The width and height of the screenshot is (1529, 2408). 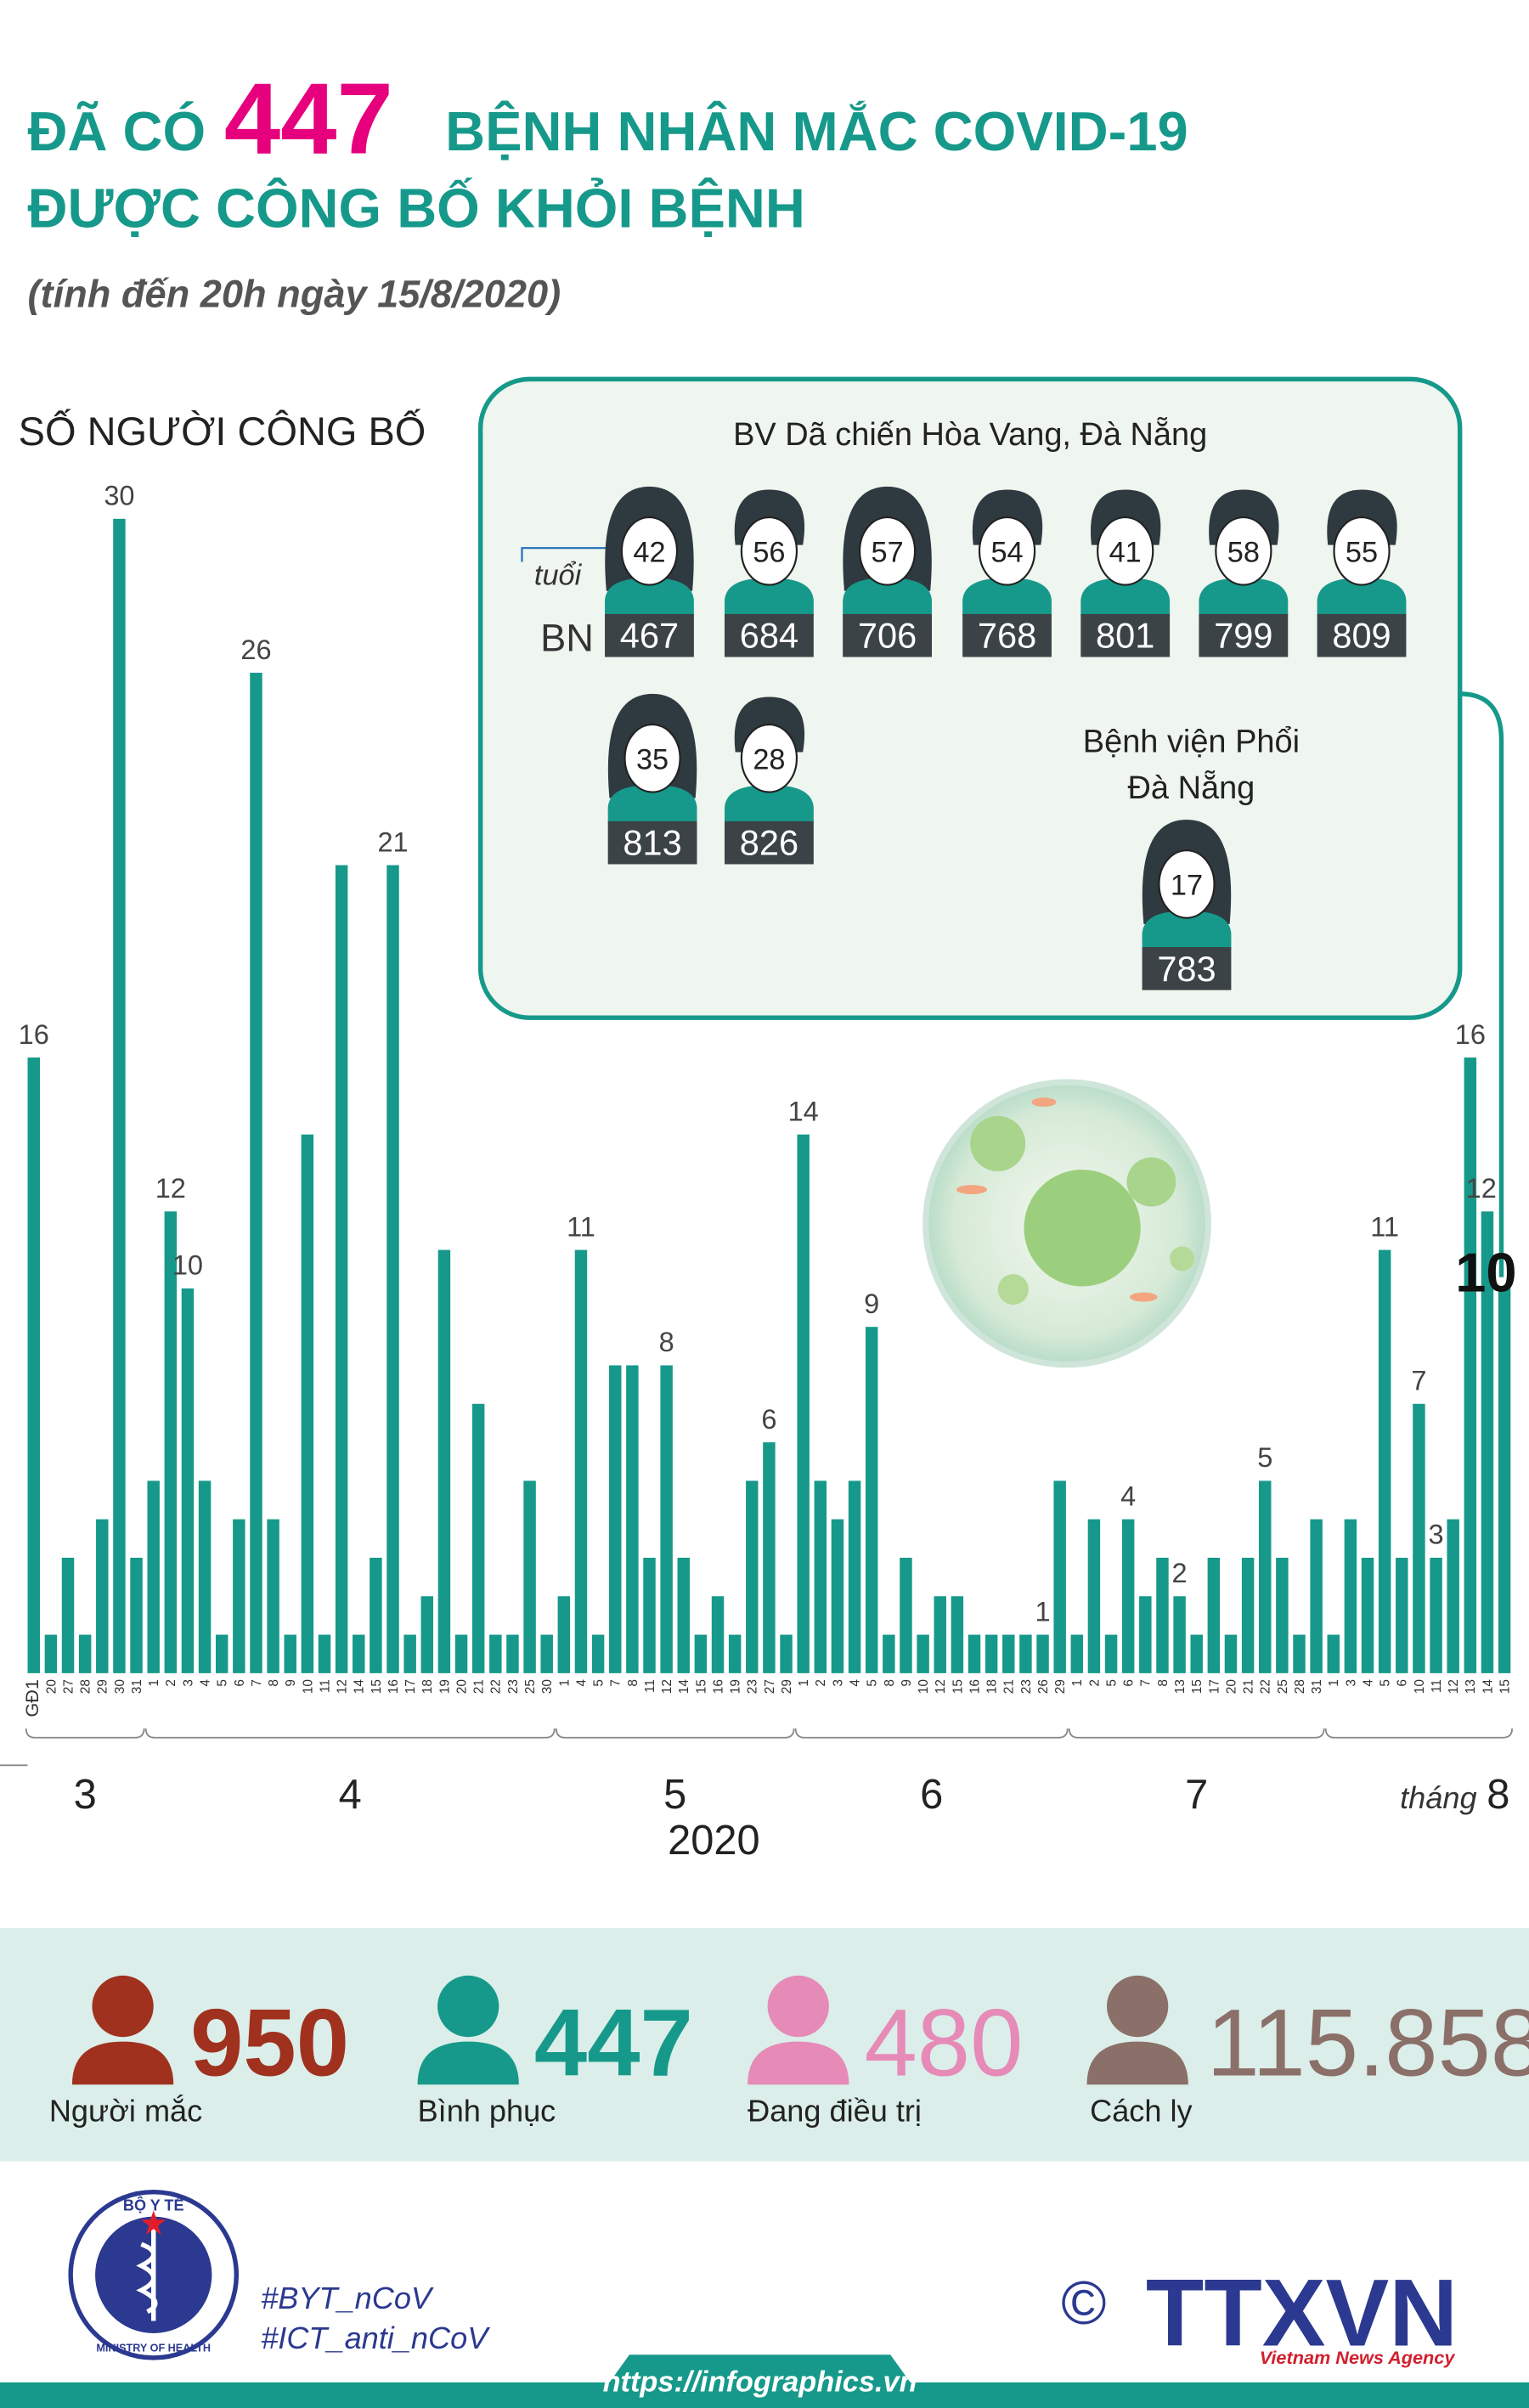 What do you see at coordinates (821, 1683) in the screenshot?
I see `x-tick-label: 2` at bounding box center [821, 1683].